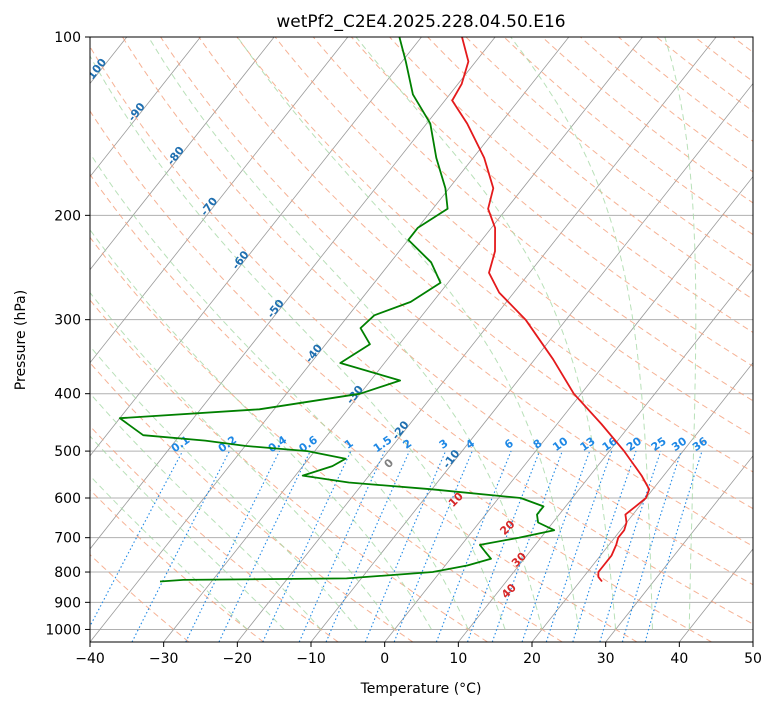  What do you see at coordinates (67, 395) in the screenshot?
I see `y-tick-label: 400` at bounding box center [67, 395].